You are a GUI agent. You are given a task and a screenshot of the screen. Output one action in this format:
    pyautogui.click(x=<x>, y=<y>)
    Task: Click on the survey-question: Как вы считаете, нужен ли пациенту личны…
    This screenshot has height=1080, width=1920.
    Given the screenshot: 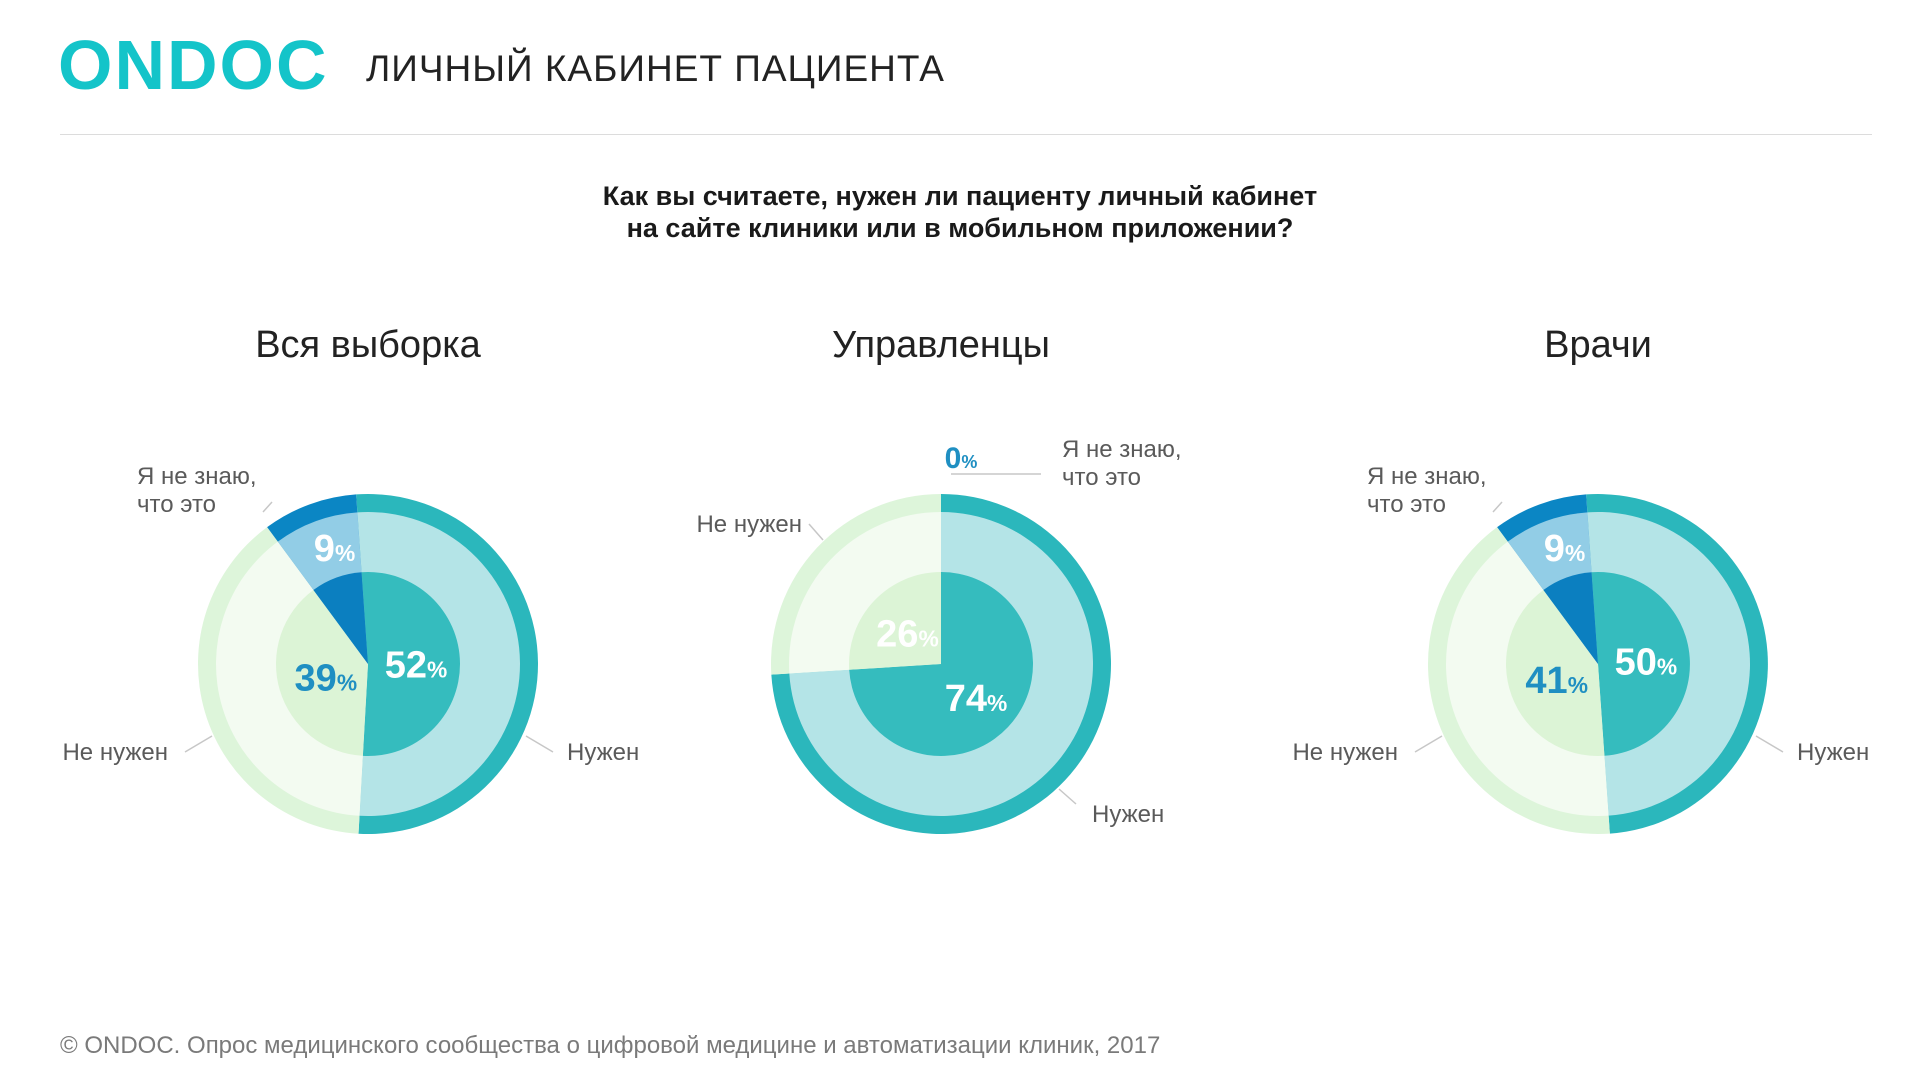 What is the action you would take?
    pyautogui.click(x=960, y=212)
    